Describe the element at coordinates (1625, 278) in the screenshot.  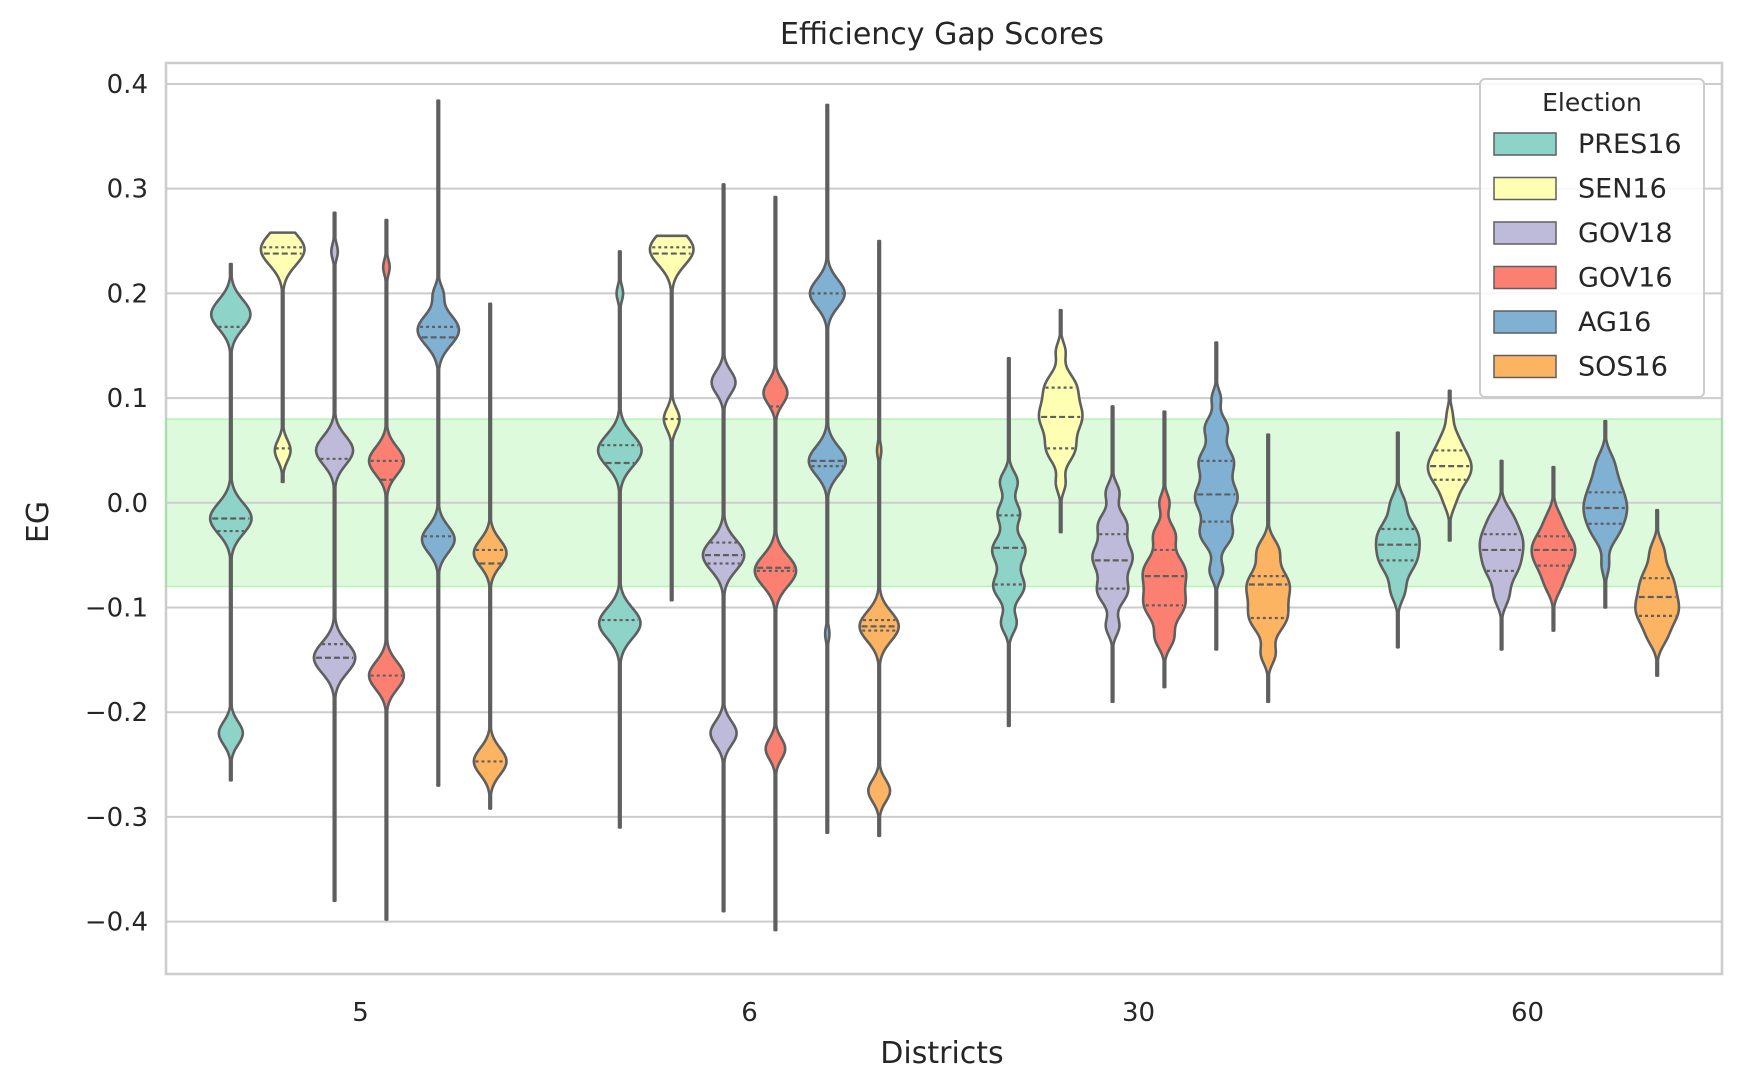
I see `legend-label-gov16: GOV16` at that location.